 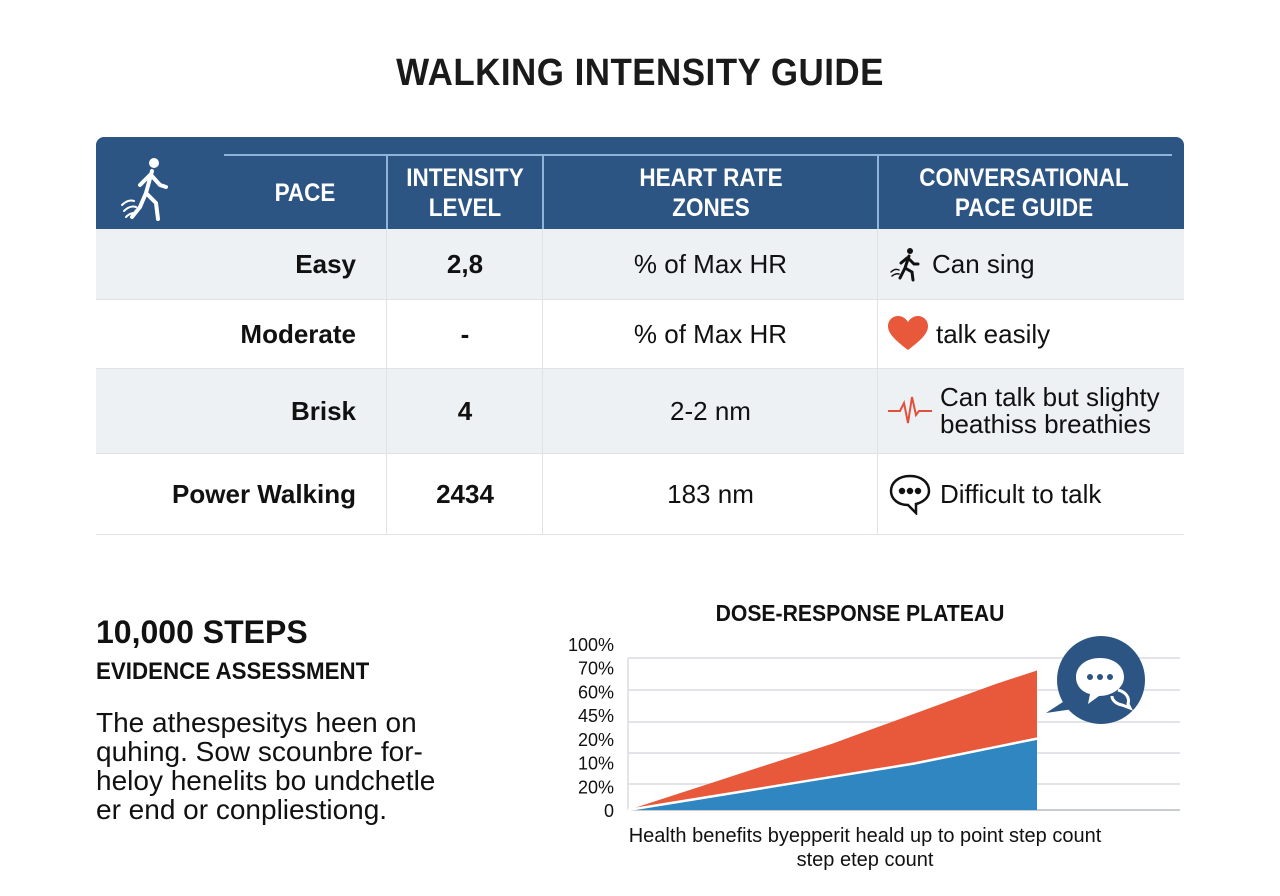 I want to click on y-tick-label: 70%, so click(x=596, y=669).